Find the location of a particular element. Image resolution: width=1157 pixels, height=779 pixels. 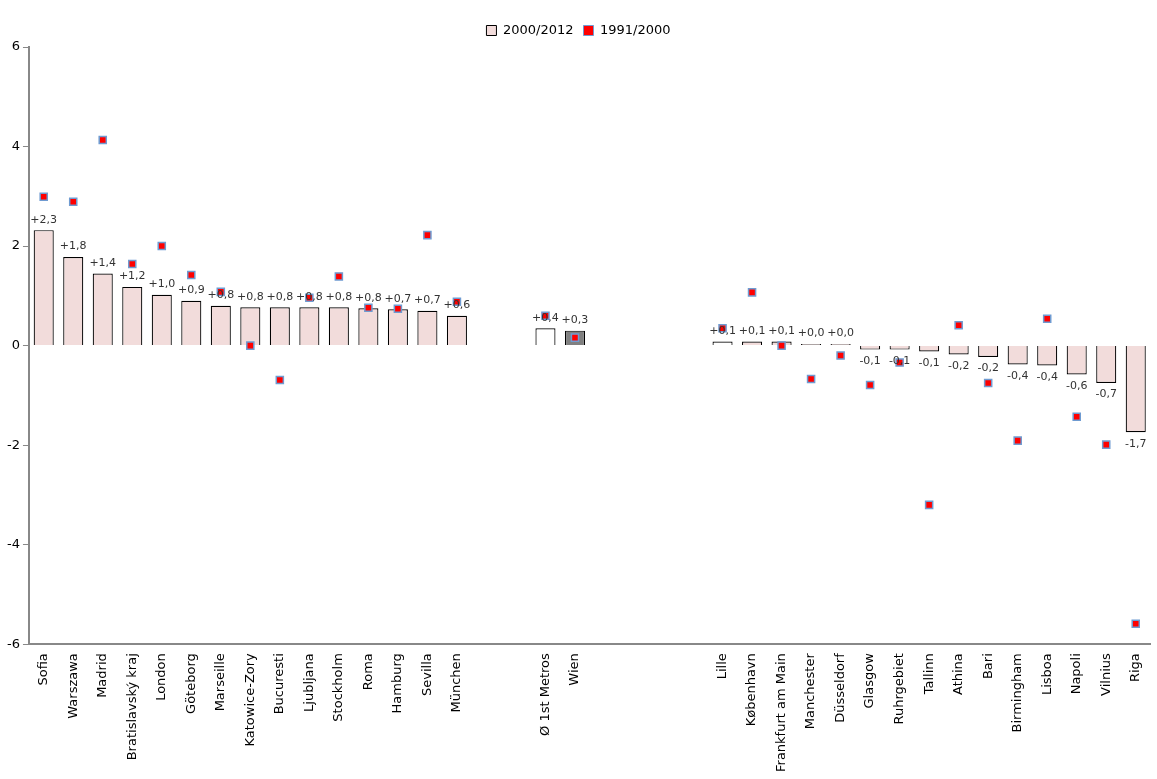

x-tick-label: Sofia is located at coordinates (43, 669).